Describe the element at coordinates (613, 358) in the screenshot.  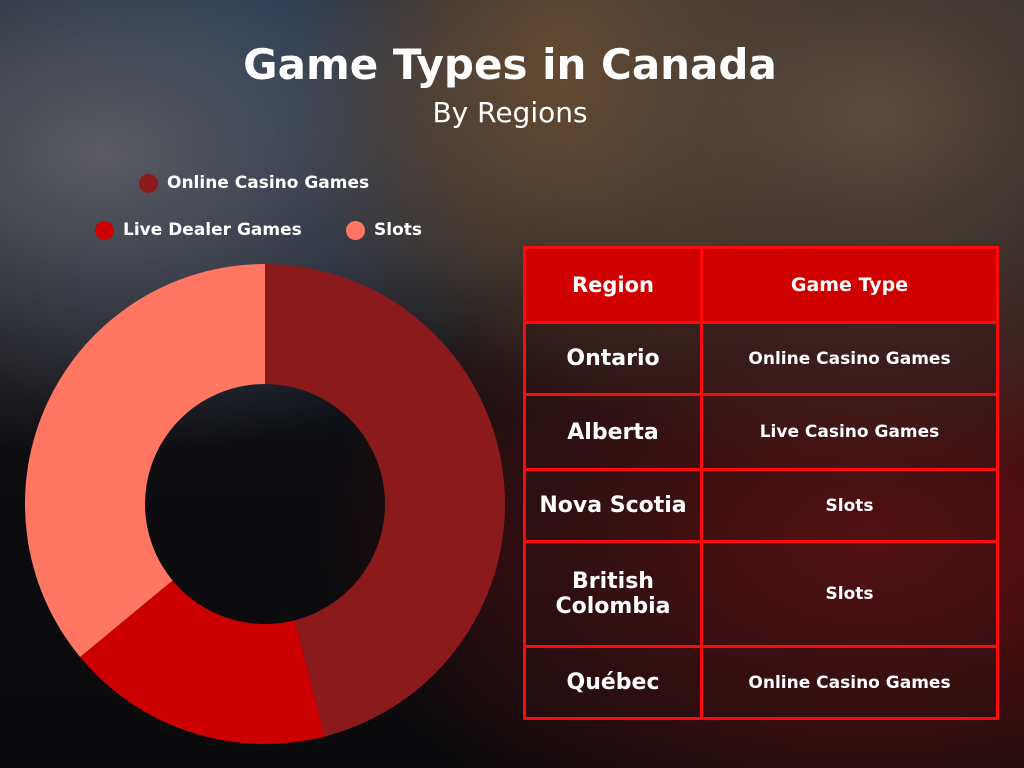
I see `cell-region: Ontario` at that location.